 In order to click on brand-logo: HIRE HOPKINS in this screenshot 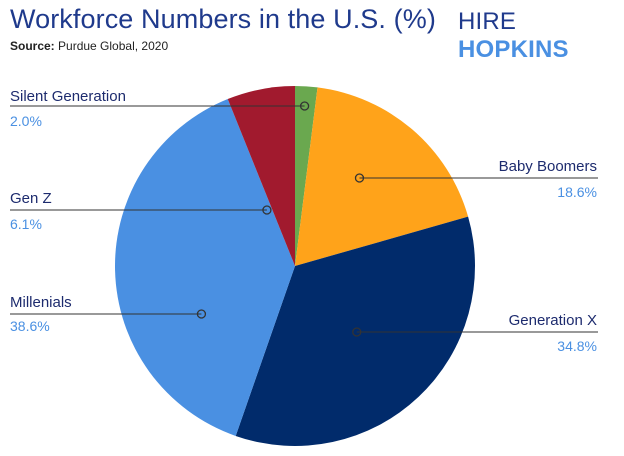, I will do `click(541, 36)`.